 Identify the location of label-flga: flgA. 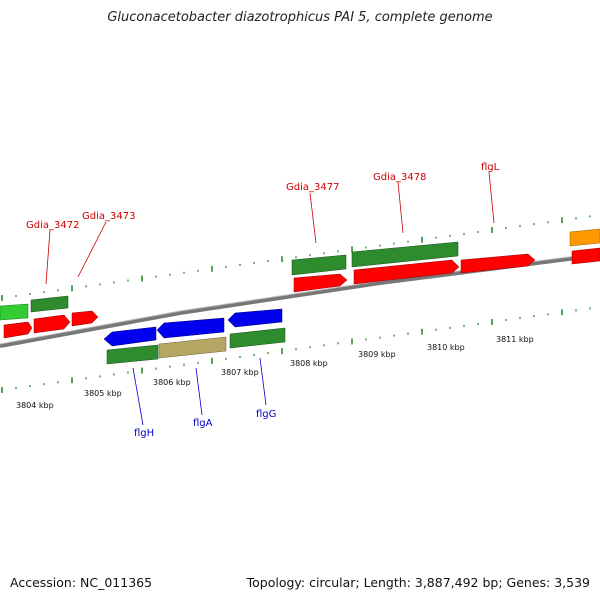
(203, 423).